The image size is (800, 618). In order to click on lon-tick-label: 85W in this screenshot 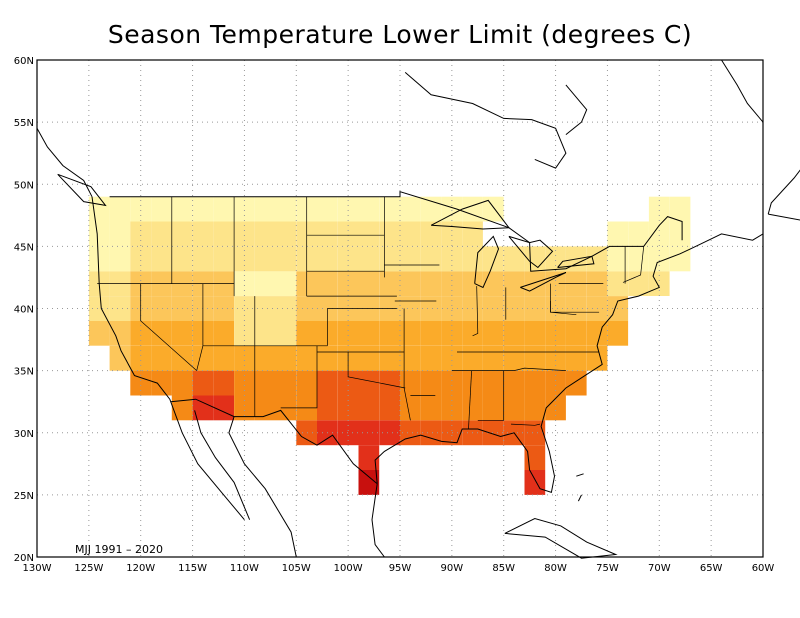, I will do `click(503, 568)`.